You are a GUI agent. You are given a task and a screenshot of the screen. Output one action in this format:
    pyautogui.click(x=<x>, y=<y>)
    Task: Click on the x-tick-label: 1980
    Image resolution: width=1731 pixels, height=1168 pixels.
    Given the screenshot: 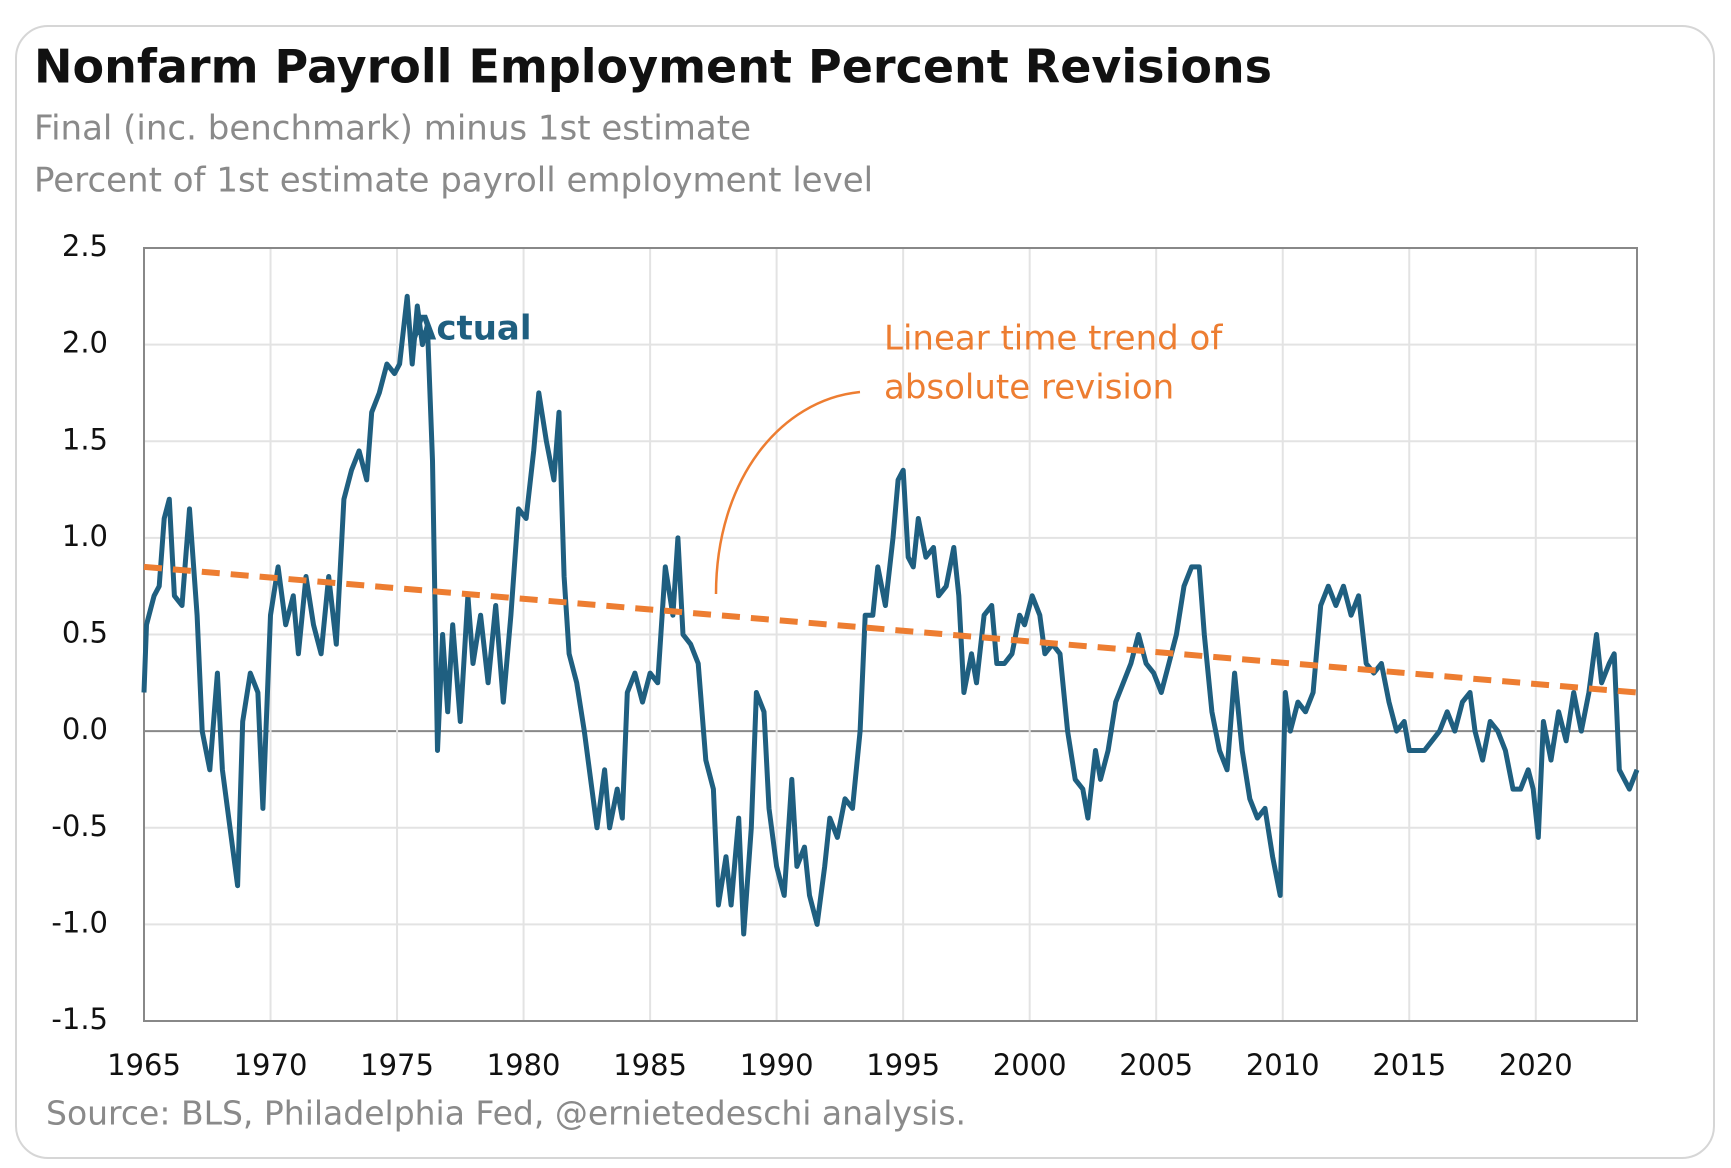 What is the action you would take?
    pyautogui.click(x=524, y=1065)
    